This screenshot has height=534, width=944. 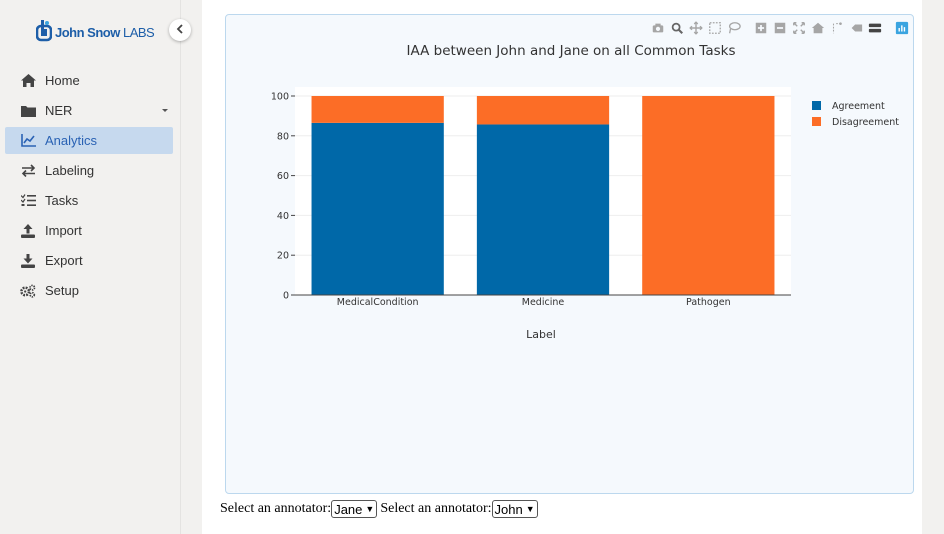 What do you see at coordinates (62, 80) in the screenshot?
I see `sidebar-item-label: Home` at bounding box center [62, 80].